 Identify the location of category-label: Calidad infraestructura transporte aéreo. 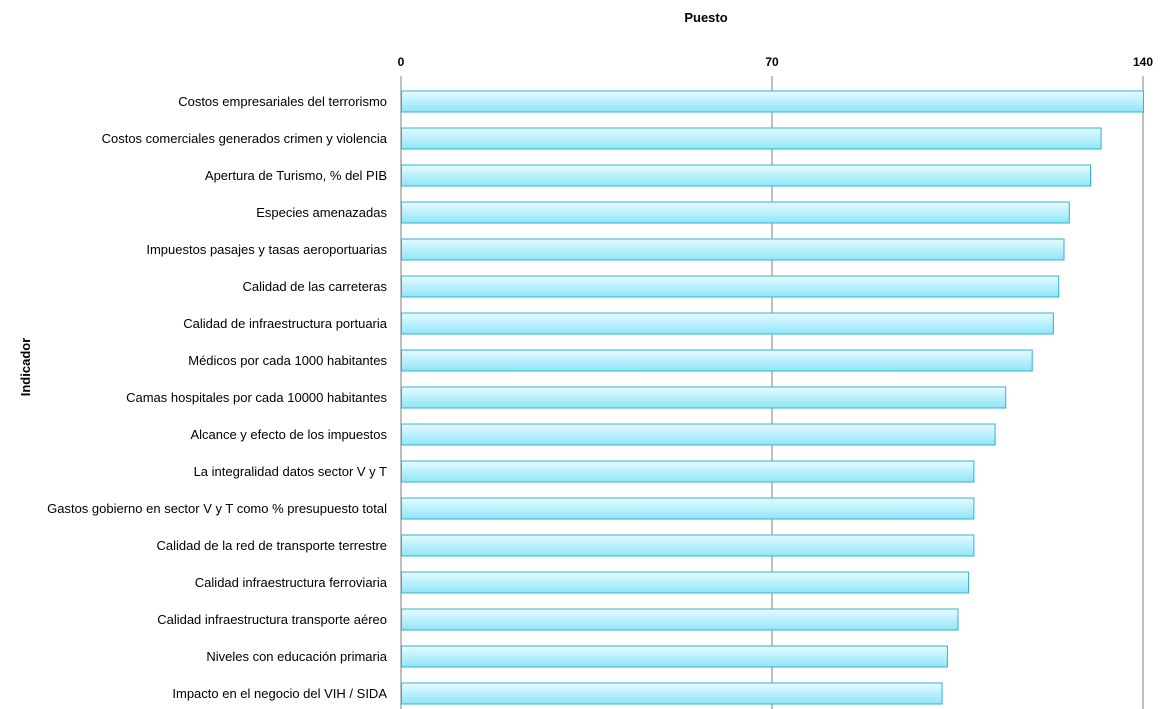
(272, 619).